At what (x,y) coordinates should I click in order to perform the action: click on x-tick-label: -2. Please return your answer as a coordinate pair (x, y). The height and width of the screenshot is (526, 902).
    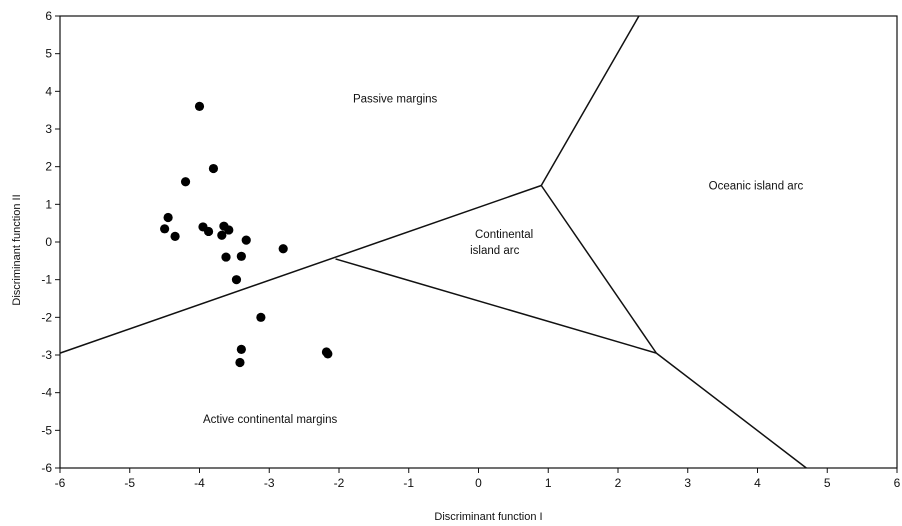
    Looking at the image, I should click on (339, 483).